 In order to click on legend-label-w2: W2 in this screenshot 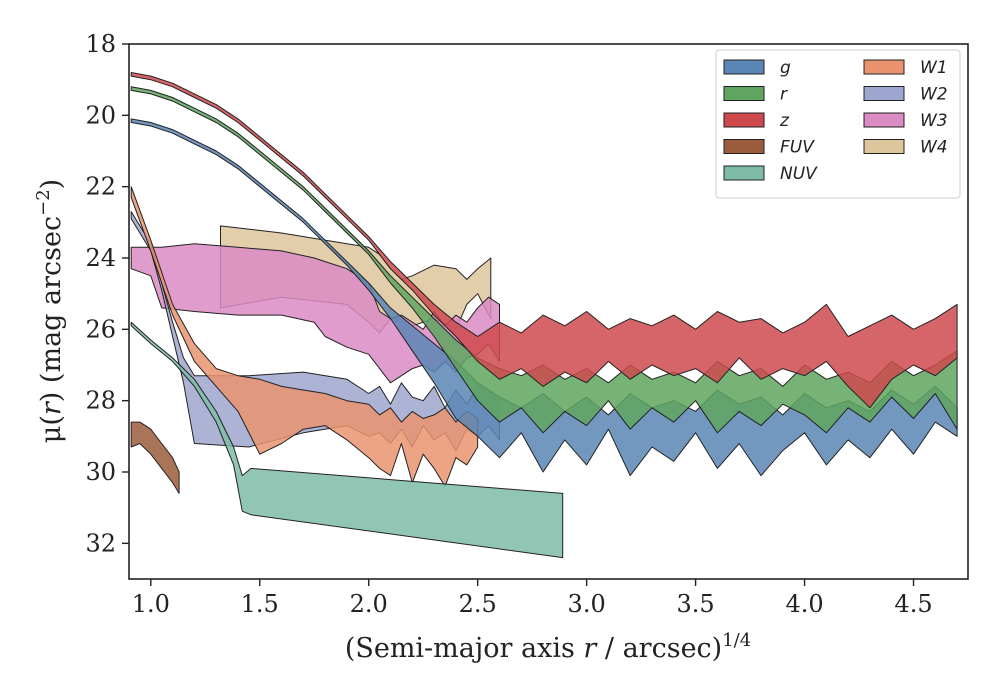, I will do `click(934, 95)`.